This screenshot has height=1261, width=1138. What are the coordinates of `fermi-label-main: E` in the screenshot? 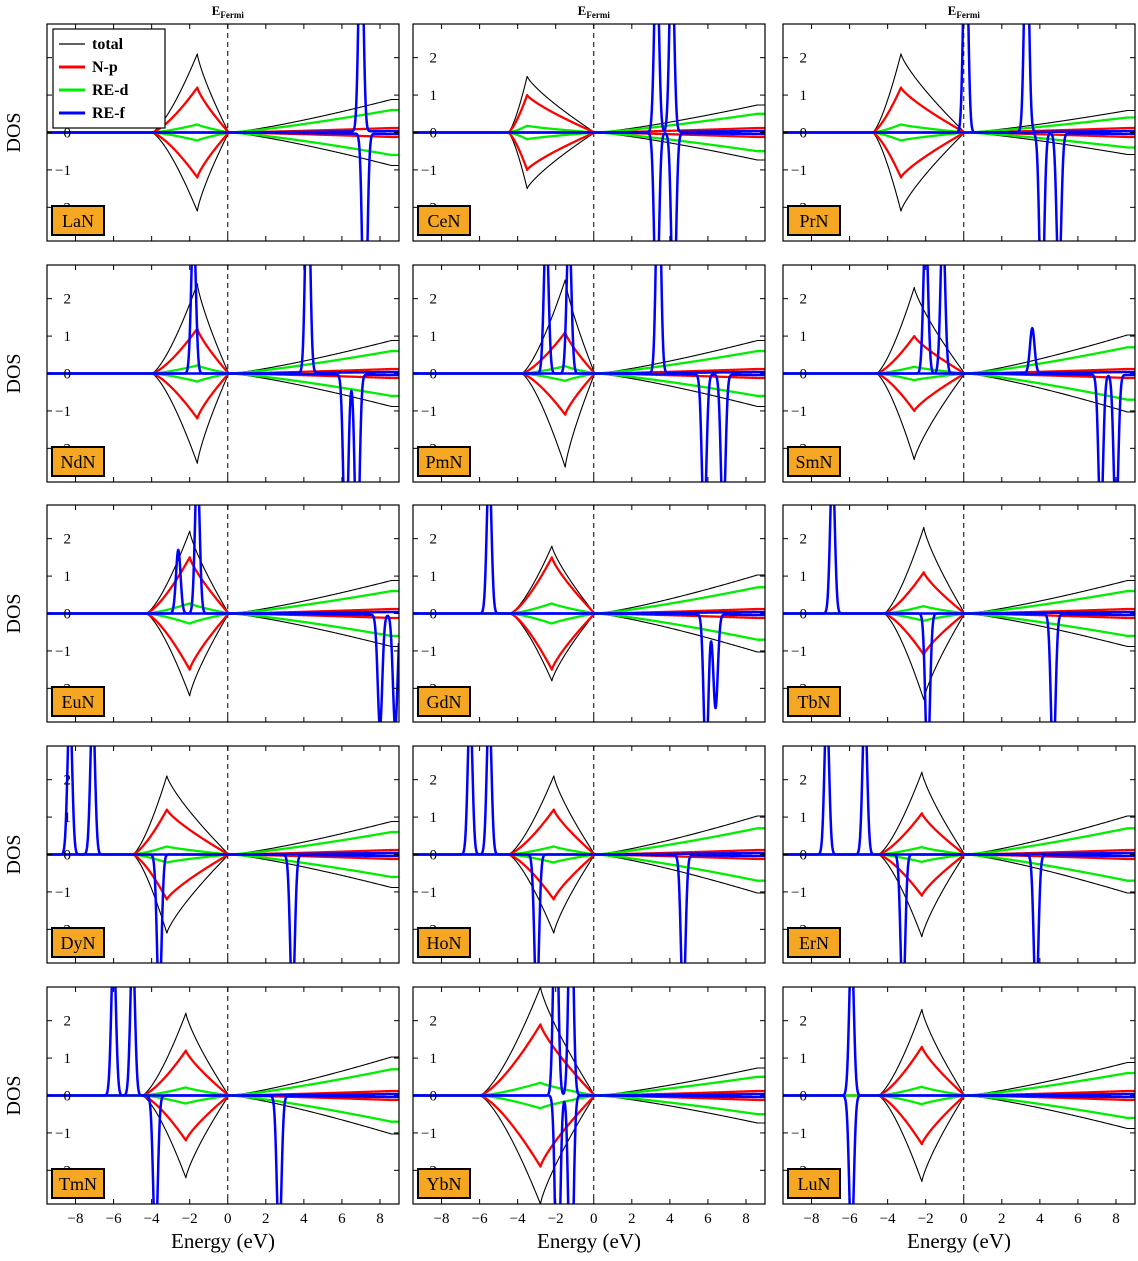 It's located at (952, 10).